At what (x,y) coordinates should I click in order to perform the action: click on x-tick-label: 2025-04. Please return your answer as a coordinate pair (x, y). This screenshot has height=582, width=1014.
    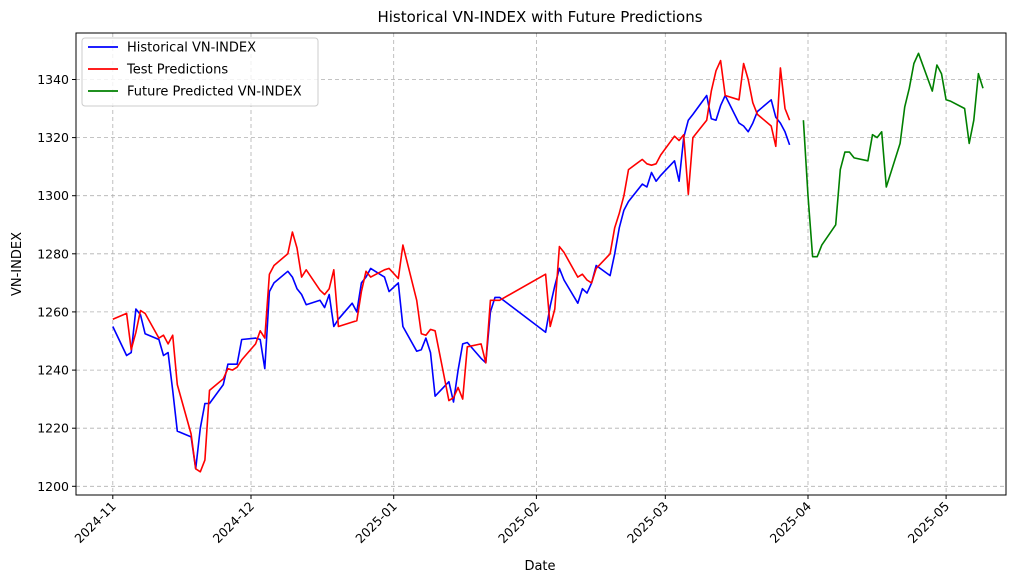
    Looking at the image, I should click on (791, 522).